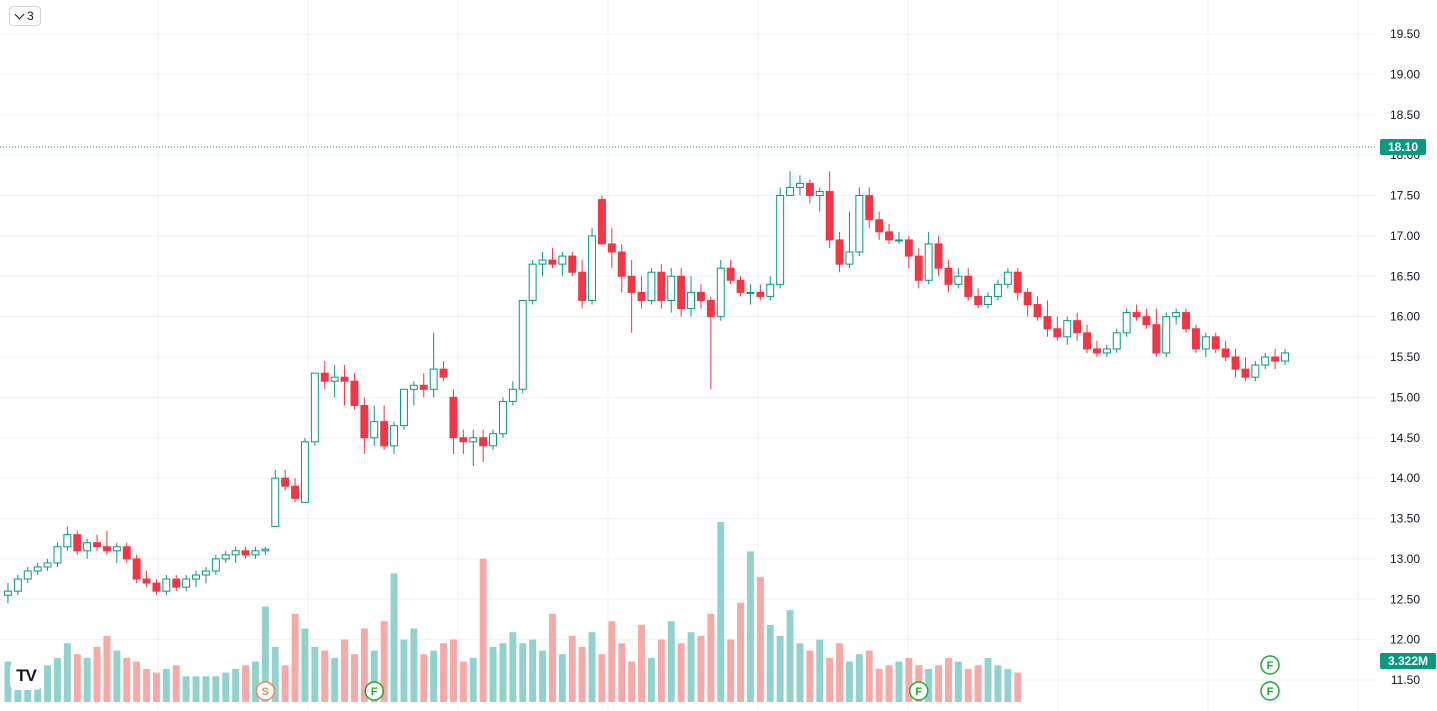  What do you see at coordinates (26, 676) in the screenshot?
I see `tradingview-logo: TV` at bounding box center [26, 676].